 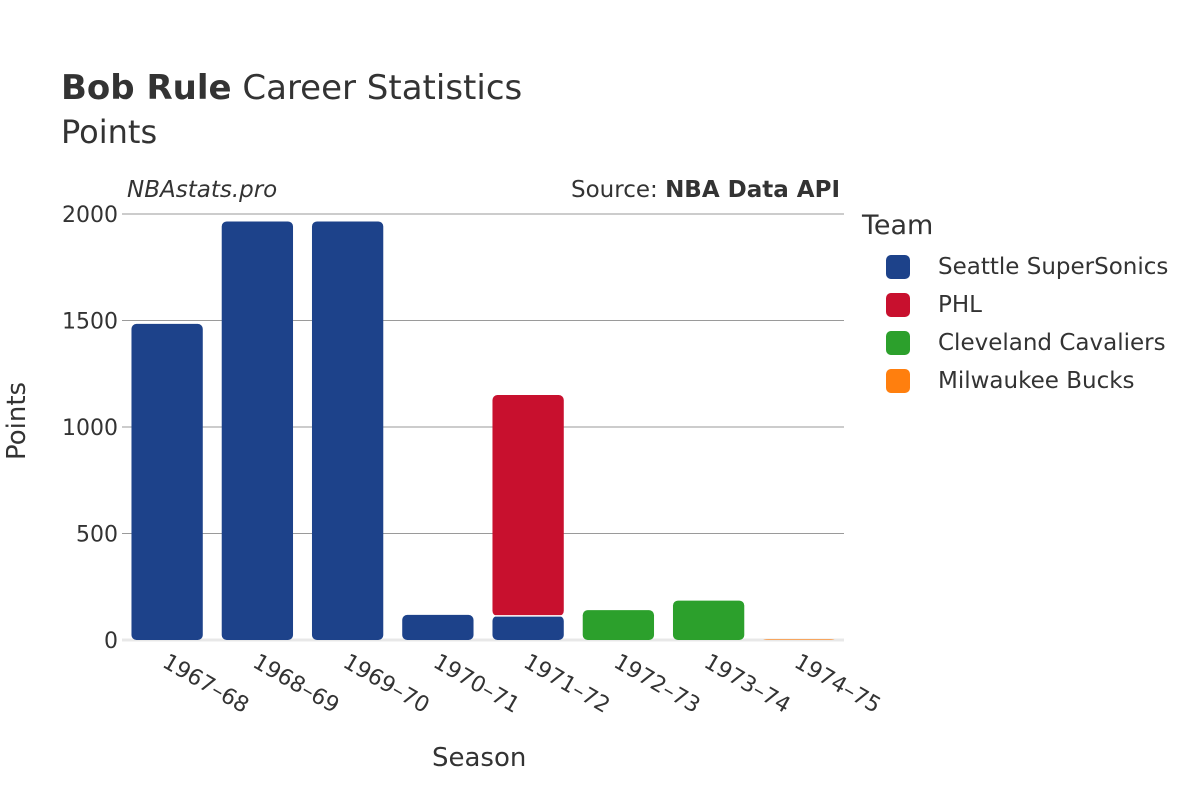 I want to click on legend-item-phl: PHL, so click(x=934, y=305).